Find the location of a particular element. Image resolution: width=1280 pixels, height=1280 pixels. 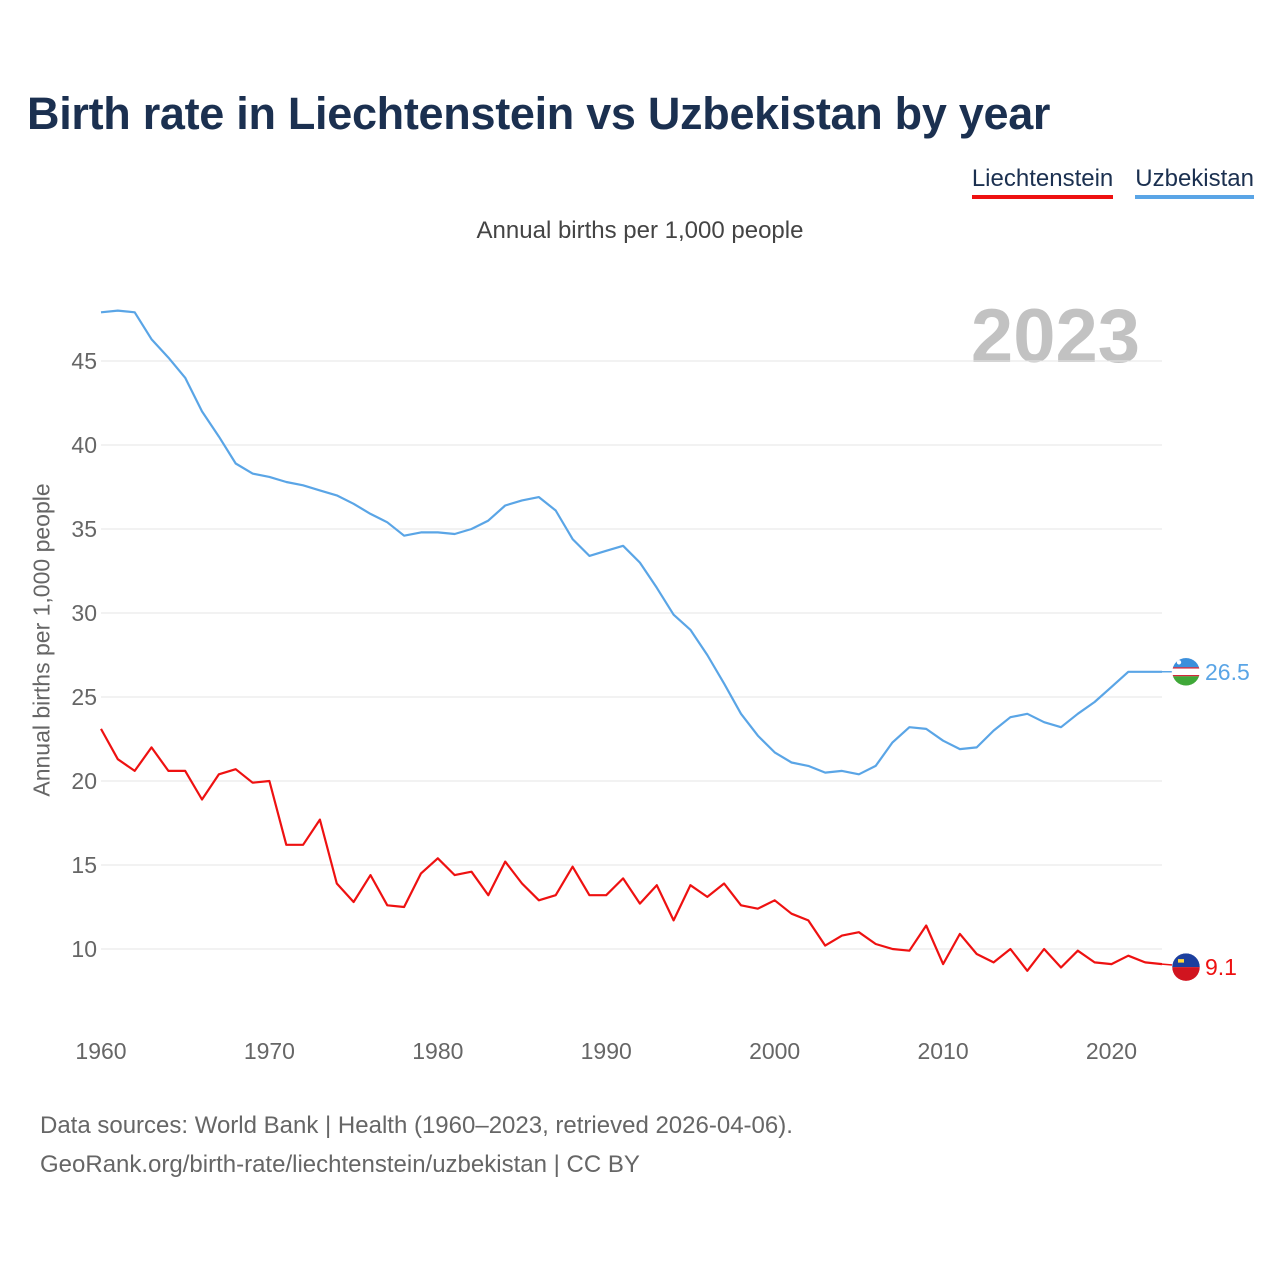

x-tick-label: 1980 is located at coordinates (437, 1051).